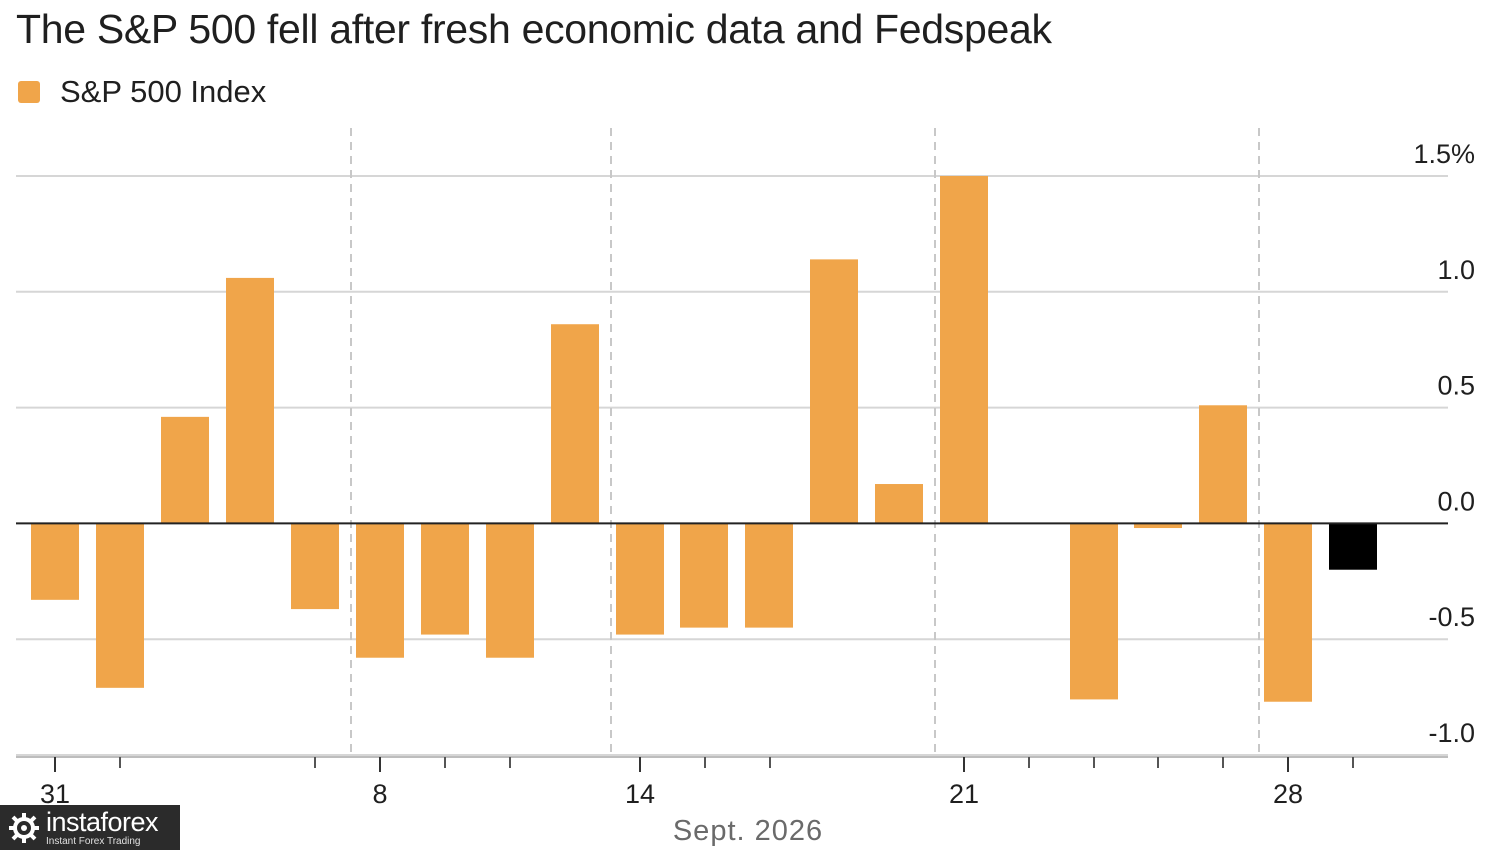  What do you see at coordinates (55, 794) in the screenshot?
I see `x-tick-label: 31` at bounding box center [55, 794].